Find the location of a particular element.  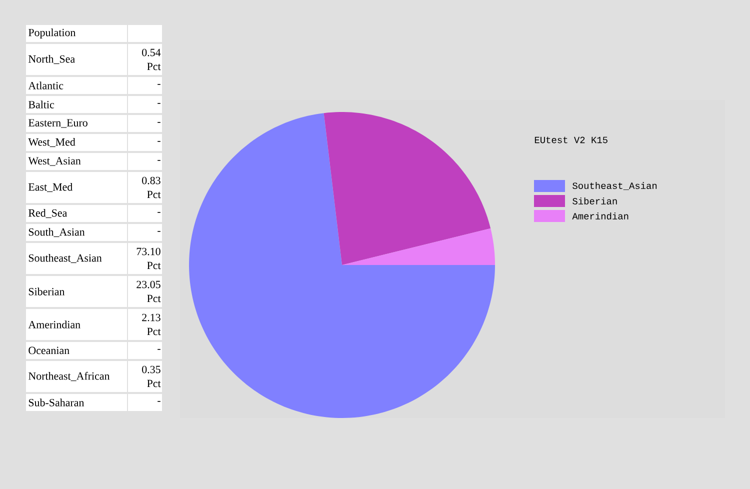

data-label: 0.54 Pct is located at coordinates (151, 59).